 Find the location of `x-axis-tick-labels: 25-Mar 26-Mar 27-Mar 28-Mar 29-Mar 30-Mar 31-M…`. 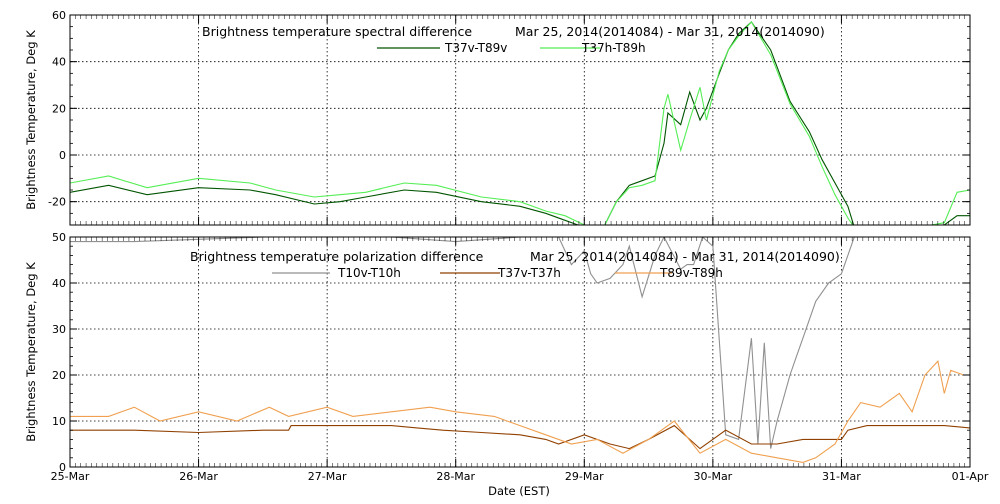

x-axis-tick-labels: 25-Mar 26-Mar 27-Mar 28-Mar 29-Mar 30-Mar 31-M… is located at coordinates (520, 476).